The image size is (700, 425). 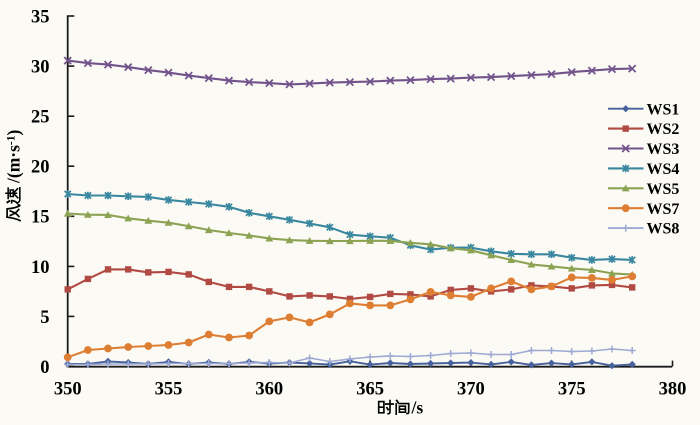 I want to click on svg-text: 350, so click(x=68, y=390).